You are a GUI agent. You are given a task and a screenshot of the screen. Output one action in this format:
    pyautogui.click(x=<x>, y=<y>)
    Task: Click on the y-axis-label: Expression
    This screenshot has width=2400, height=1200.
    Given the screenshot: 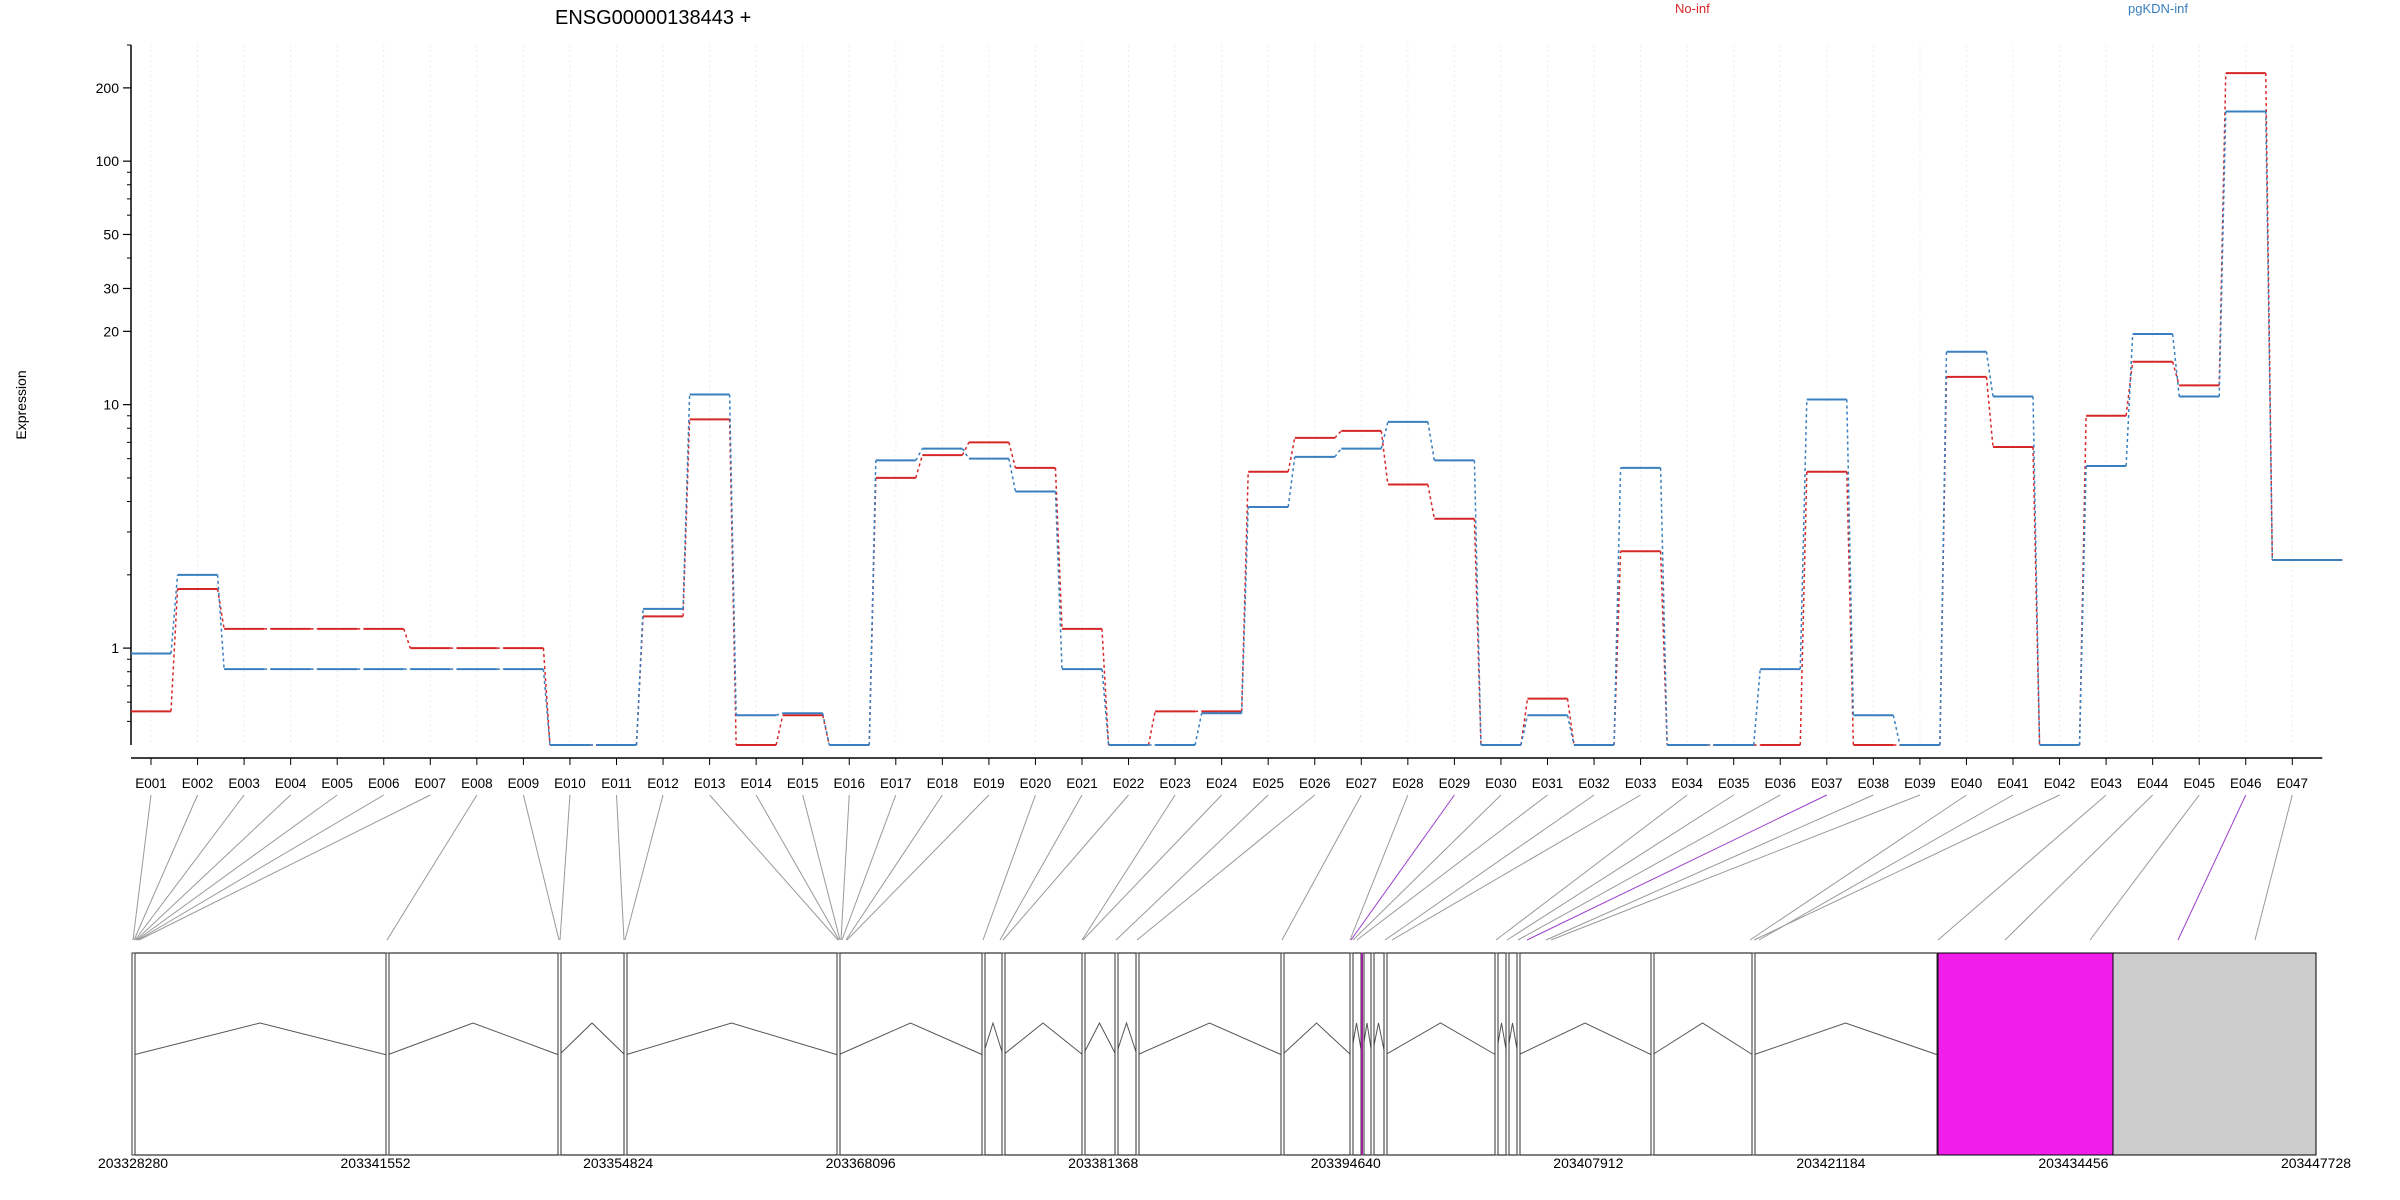 What is the action you would take?
    pyautogui.click(x=21, y=404)
    